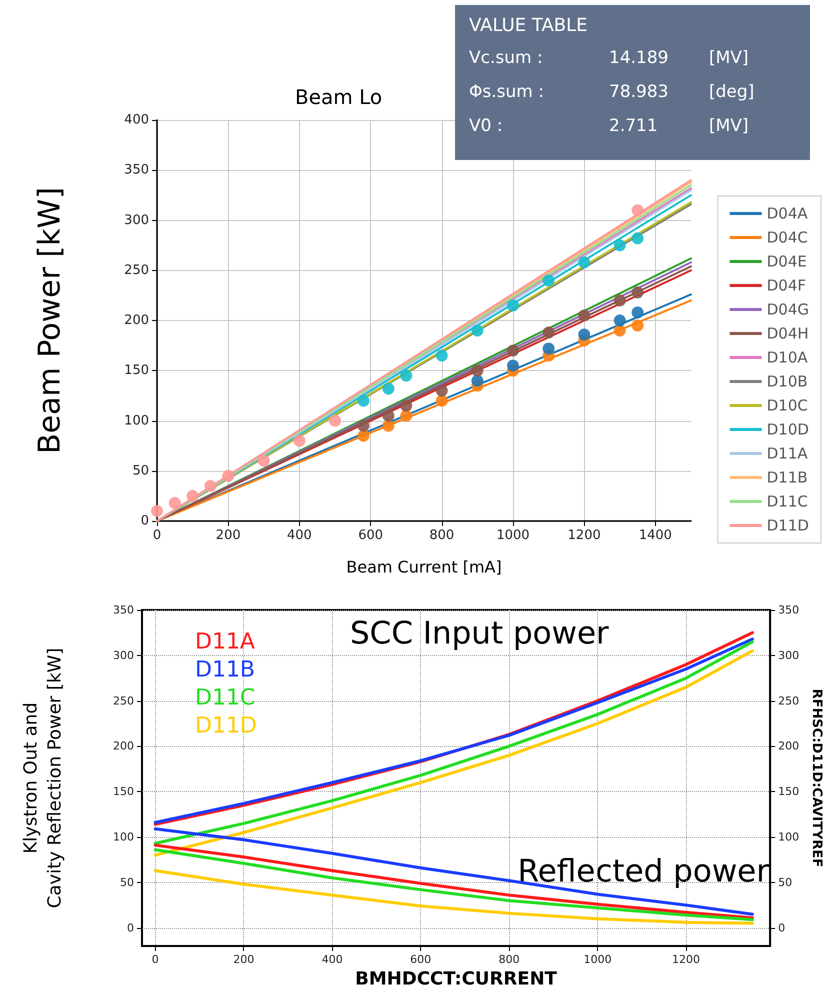  Describe the element at coordinates (785, 882) in the screenshot. I see `y2-tick-label: 50` at that location.